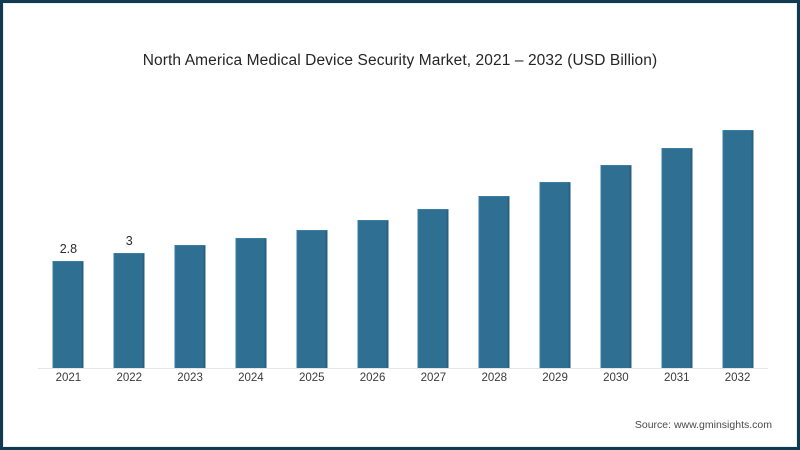  I want to click on x-tick-2024: 2024, so click(251, 378).